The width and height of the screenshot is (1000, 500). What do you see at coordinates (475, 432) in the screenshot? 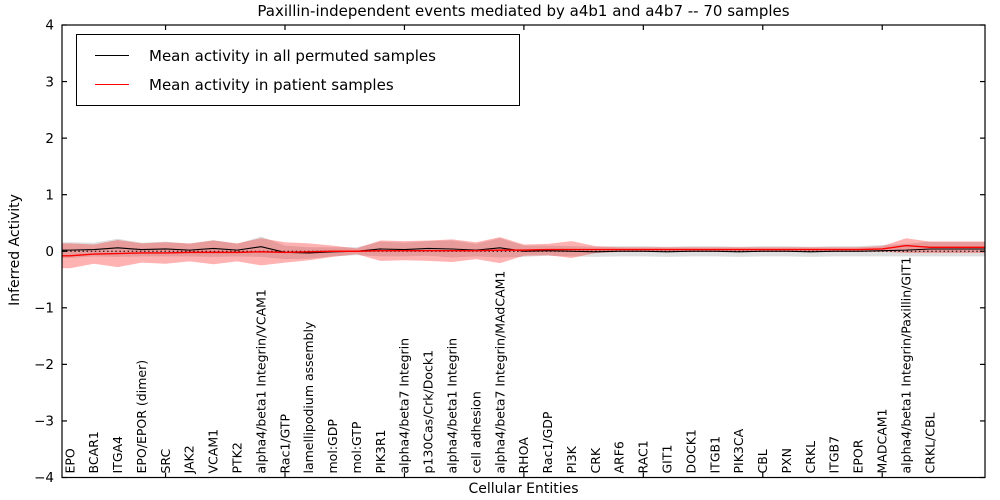
I see `x-category-label: cell adhesion` at bounding box center [475, 432].